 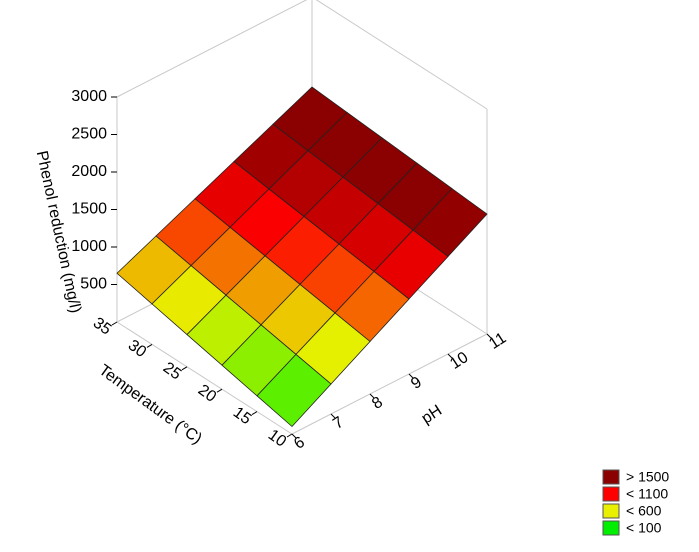 What do you see at coordinates (497, 341) in the screenshot?
I see `x-tick-label: 11` at bounding box center [497, 341].